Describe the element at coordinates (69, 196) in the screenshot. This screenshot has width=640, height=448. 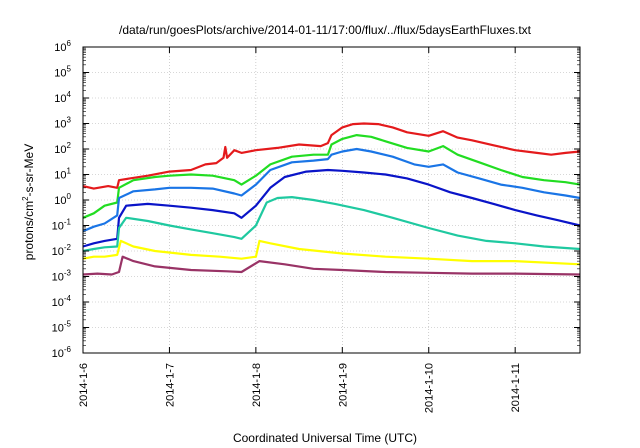
I see `y-tick-label-exp: 0` at that location.